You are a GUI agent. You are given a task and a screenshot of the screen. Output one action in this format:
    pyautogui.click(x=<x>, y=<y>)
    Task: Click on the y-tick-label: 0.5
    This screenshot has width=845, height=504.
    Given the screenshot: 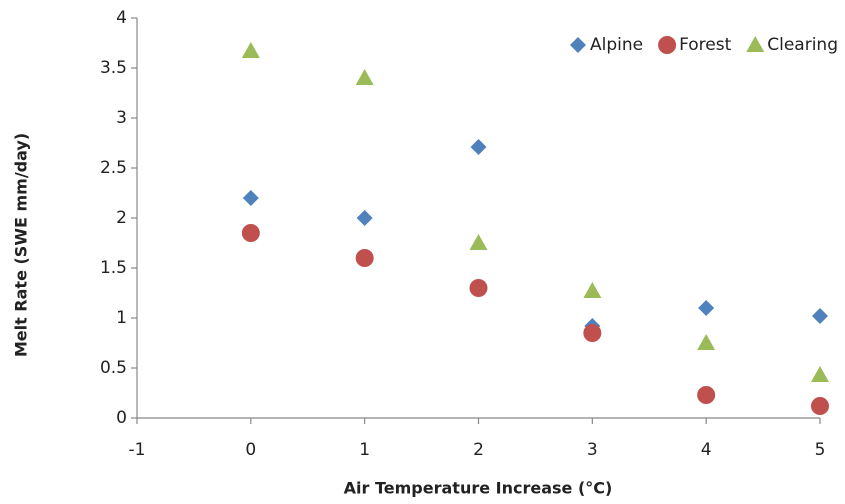 What is the action you would take?
    pyautogui.click(x=113, y=368)
    